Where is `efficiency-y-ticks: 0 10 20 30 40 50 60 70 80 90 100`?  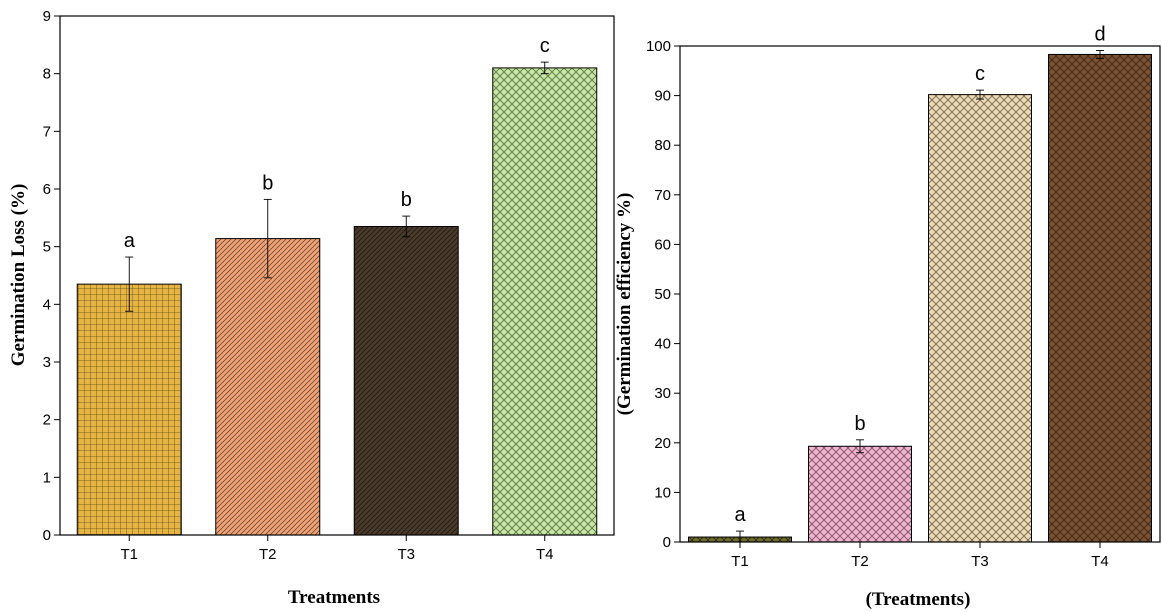
efficiency-y-ticks: 0 10 20 30 40 50 60 70 80 90 100 is located at coordinates (663, 294).